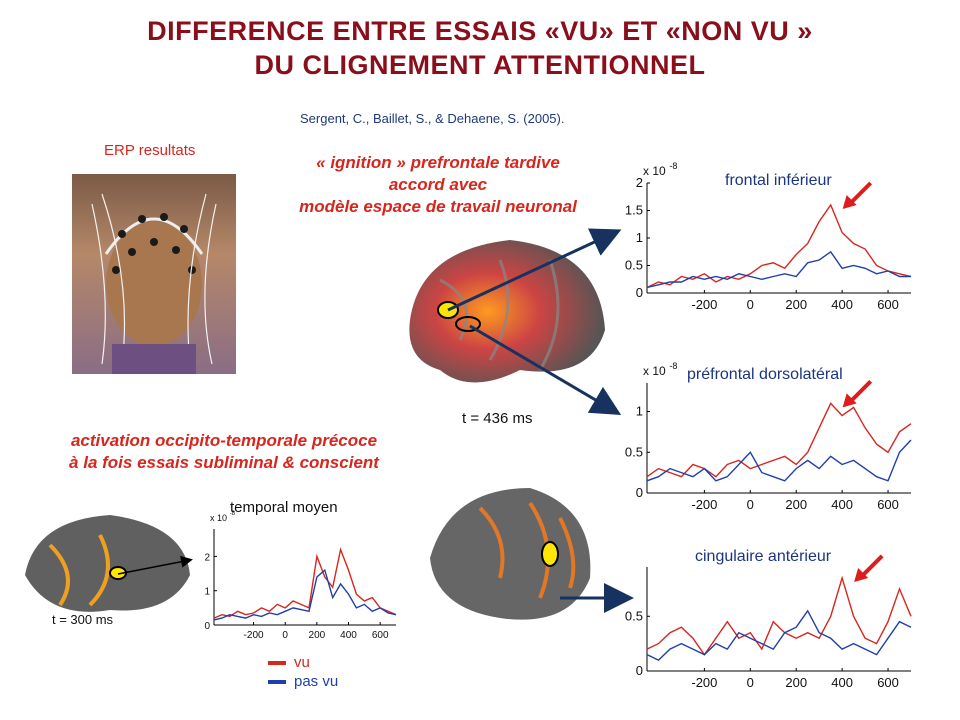 The width and height of the screenshot is (960, 720). What do you see at coordinates (545, 370) in the screenshot?
I see `connector-dorsolateral` at bounding box center [545, 370].